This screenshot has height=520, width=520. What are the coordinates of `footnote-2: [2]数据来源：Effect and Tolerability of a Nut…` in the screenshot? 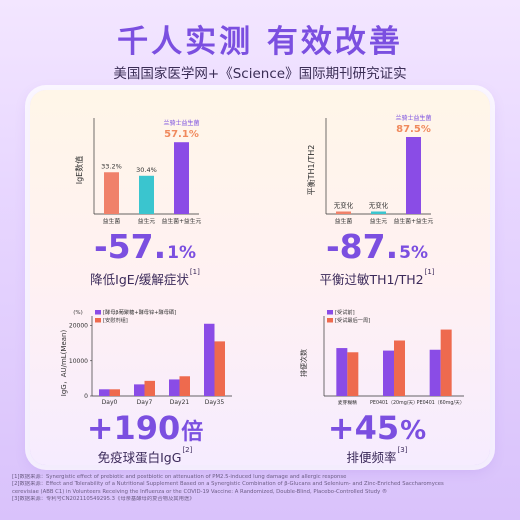 It's located at (228, 484).